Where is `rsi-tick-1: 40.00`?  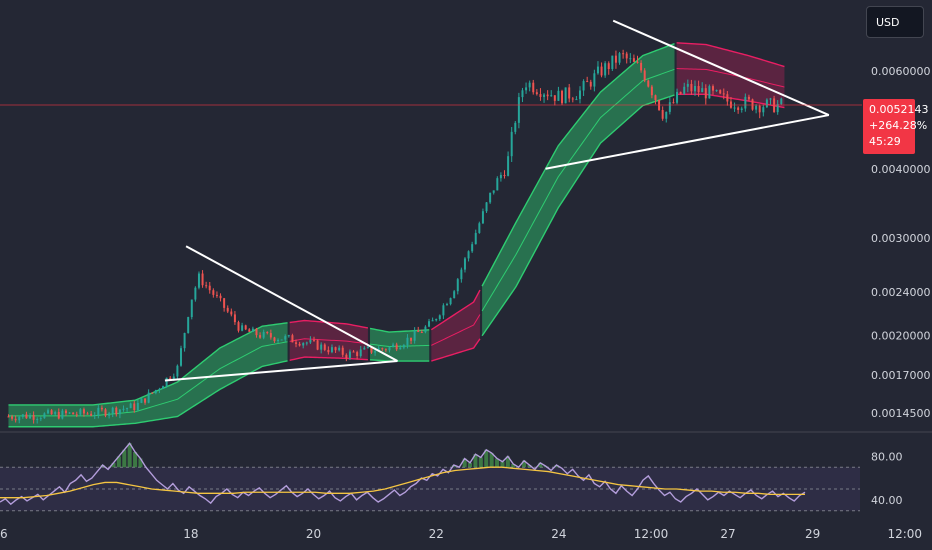 rsi-tick-1: 40.00 is located at coordinates (887, 500).